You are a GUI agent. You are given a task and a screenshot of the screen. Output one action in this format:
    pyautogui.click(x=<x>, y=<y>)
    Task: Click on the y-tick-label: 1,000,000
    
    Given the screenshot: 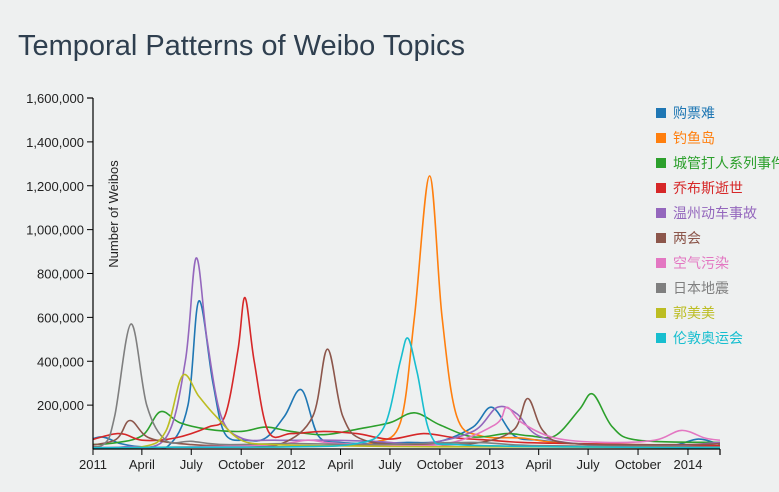 What is the action you would take?
    pyautogui.click(x=55, y=230)
    